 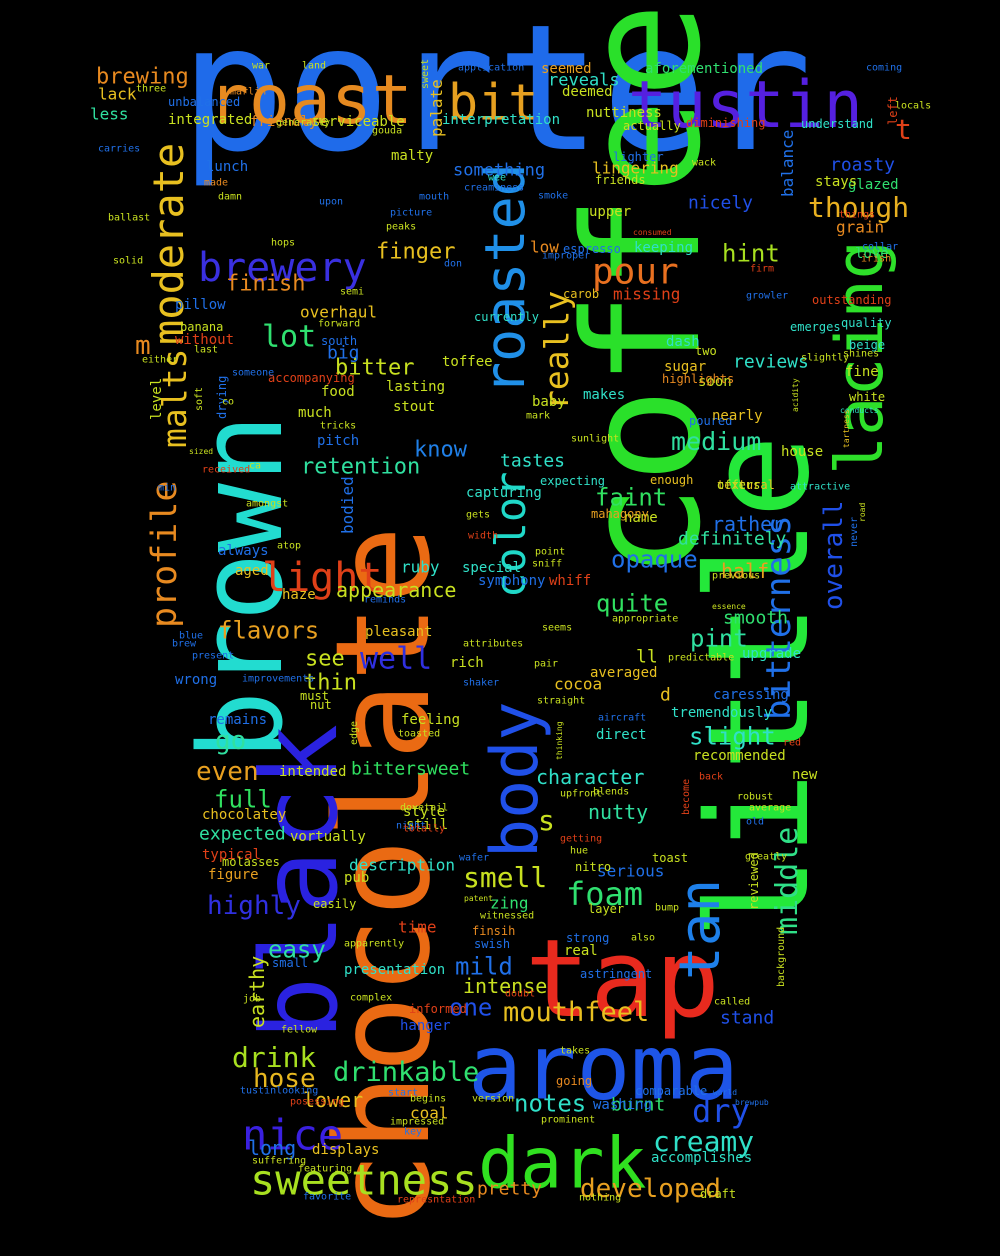 What do you see at coordinates (573, 480) in the screenshot?
I see `cloud-word: expecting` at bounding box center [573, 480].